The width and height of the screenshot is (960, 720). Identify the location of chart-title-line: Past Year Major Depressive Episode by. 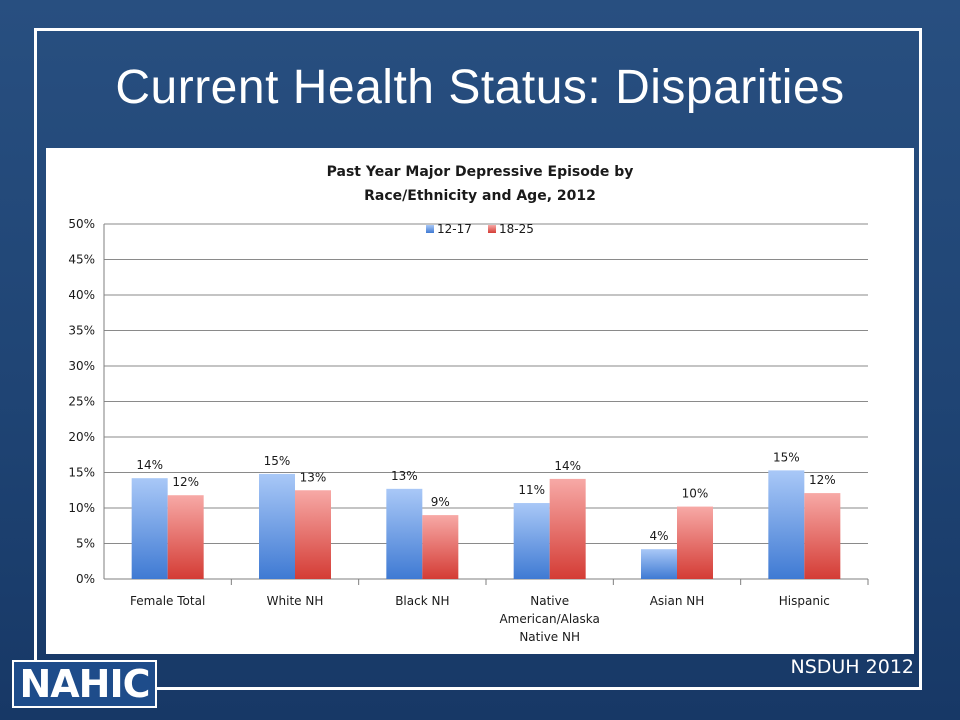
(480, 172).